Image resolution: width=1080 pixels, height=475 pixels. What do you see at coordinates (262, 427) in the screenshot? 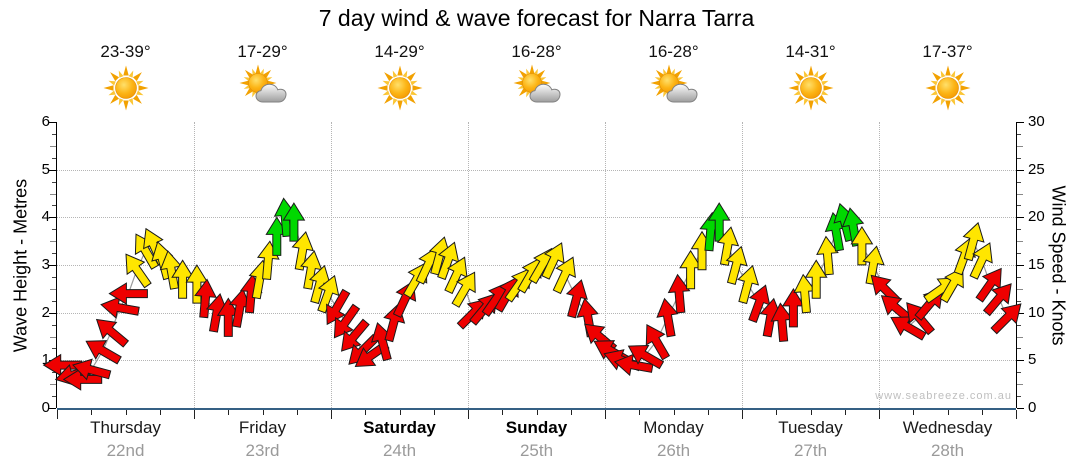
I see `day-name: Friday` at bounding box center [262, 427].